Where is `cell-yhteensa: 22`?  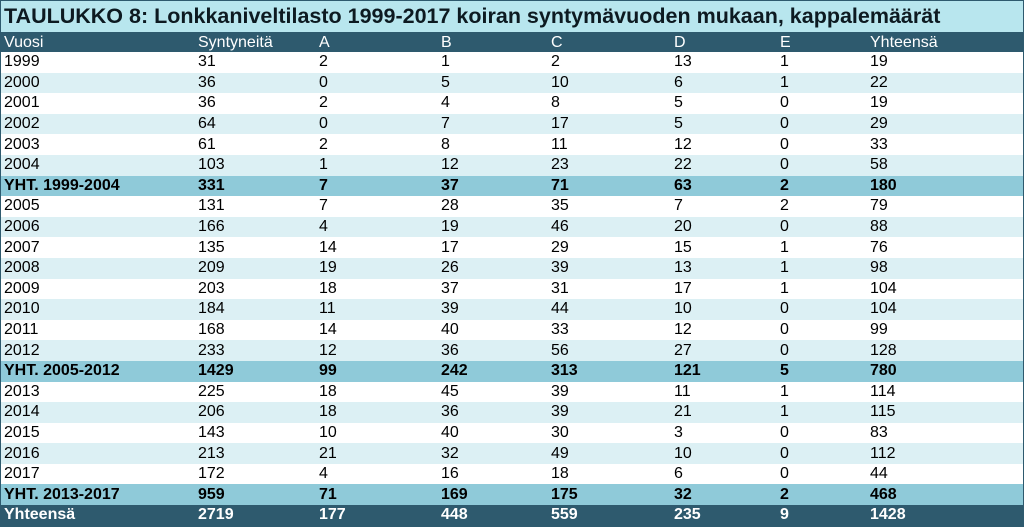 cell-yhteensa: 22 is located at coordinates (945, 83).